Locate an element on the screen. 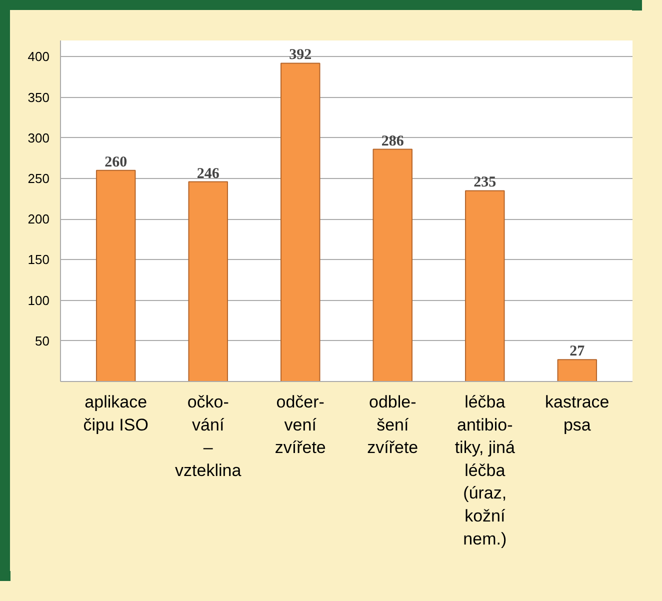 This screenshot has width=662, height=601. data-label: 260 is located at coordinates (116, 162).